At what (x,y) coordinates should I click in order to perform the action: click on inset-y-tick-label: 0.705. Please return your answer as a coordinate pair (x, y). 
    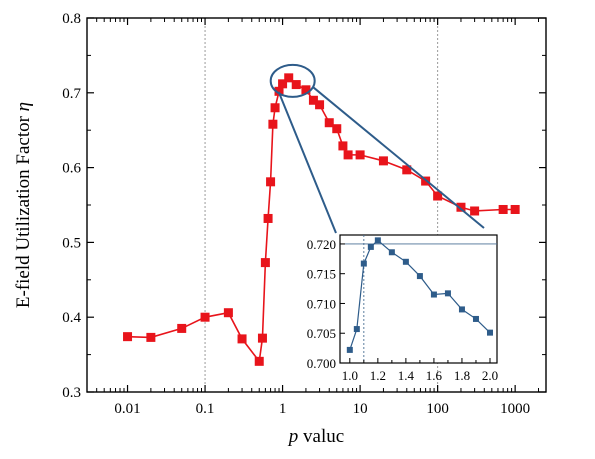
    Looking at the image, I should click on (321, 333).